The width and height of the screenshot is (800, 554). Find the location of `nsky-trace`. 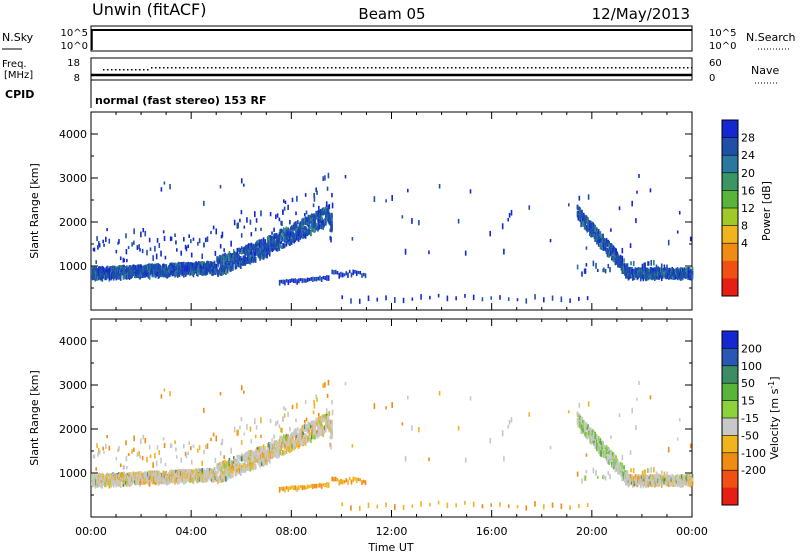

nsky-trace is located at coordinates (391, 39).